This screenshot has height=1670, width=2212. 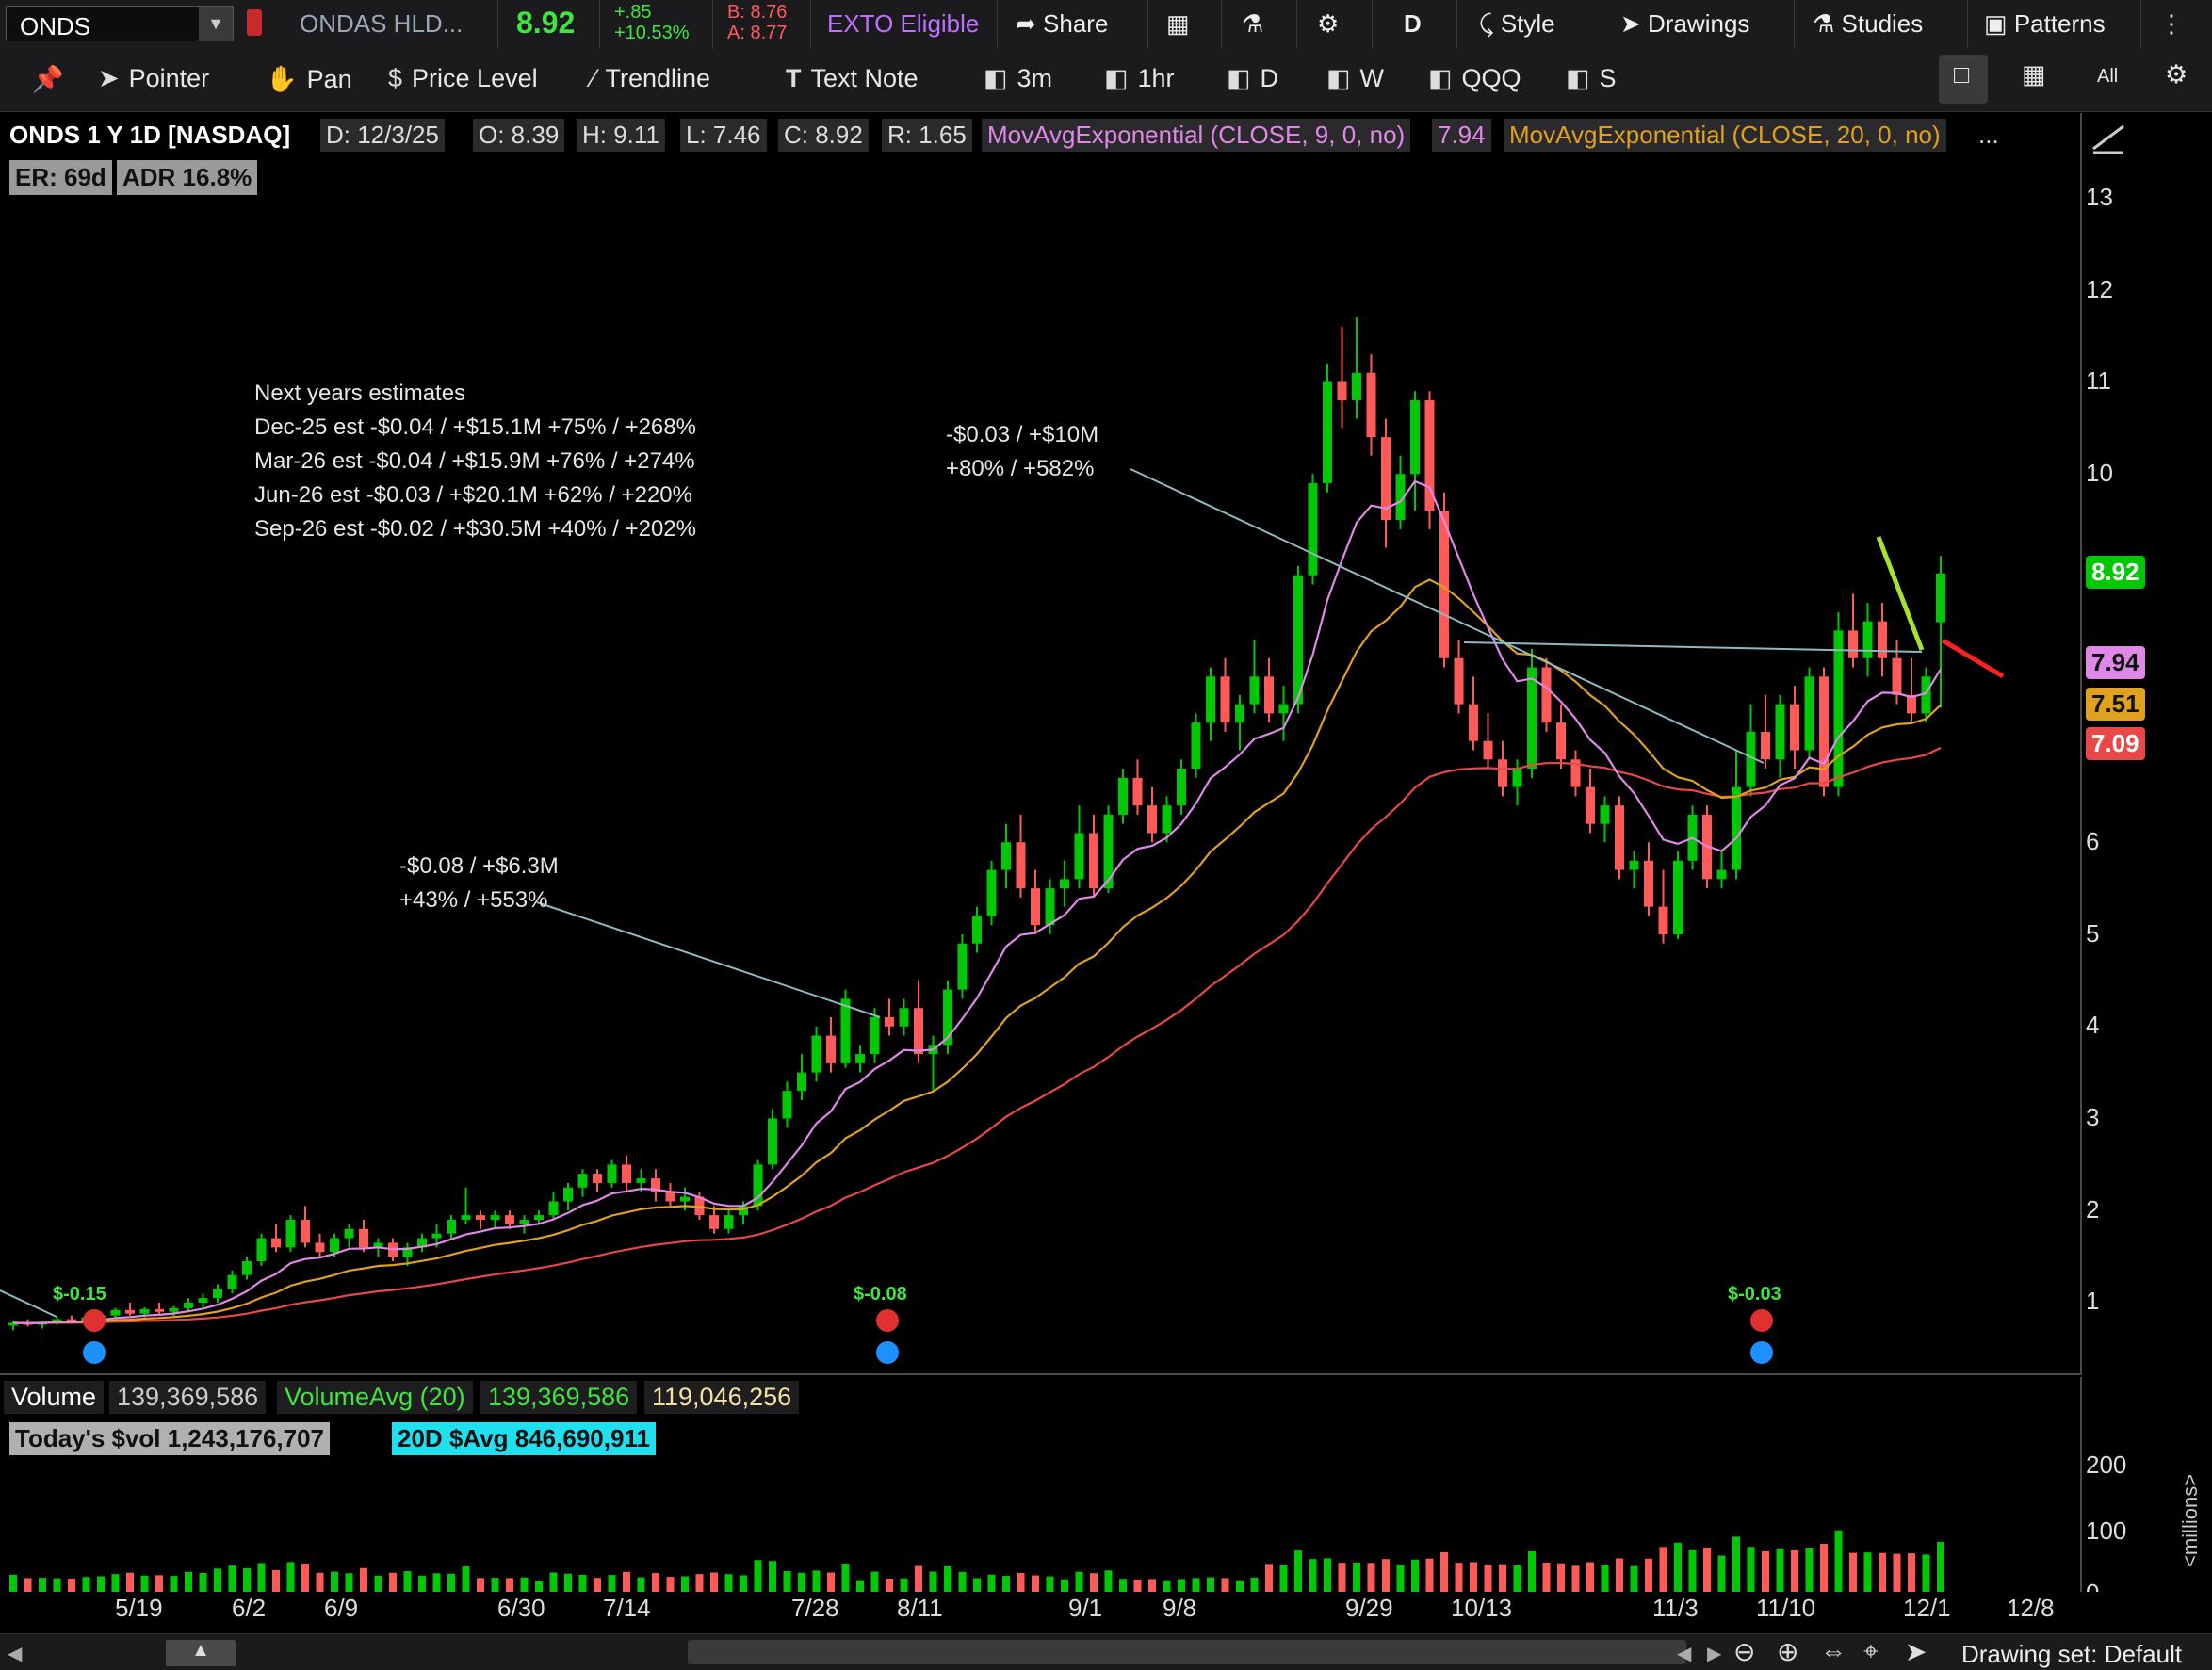 I want to click on zoom-out-icon: ⊖, so click(x=1745, y=1651).